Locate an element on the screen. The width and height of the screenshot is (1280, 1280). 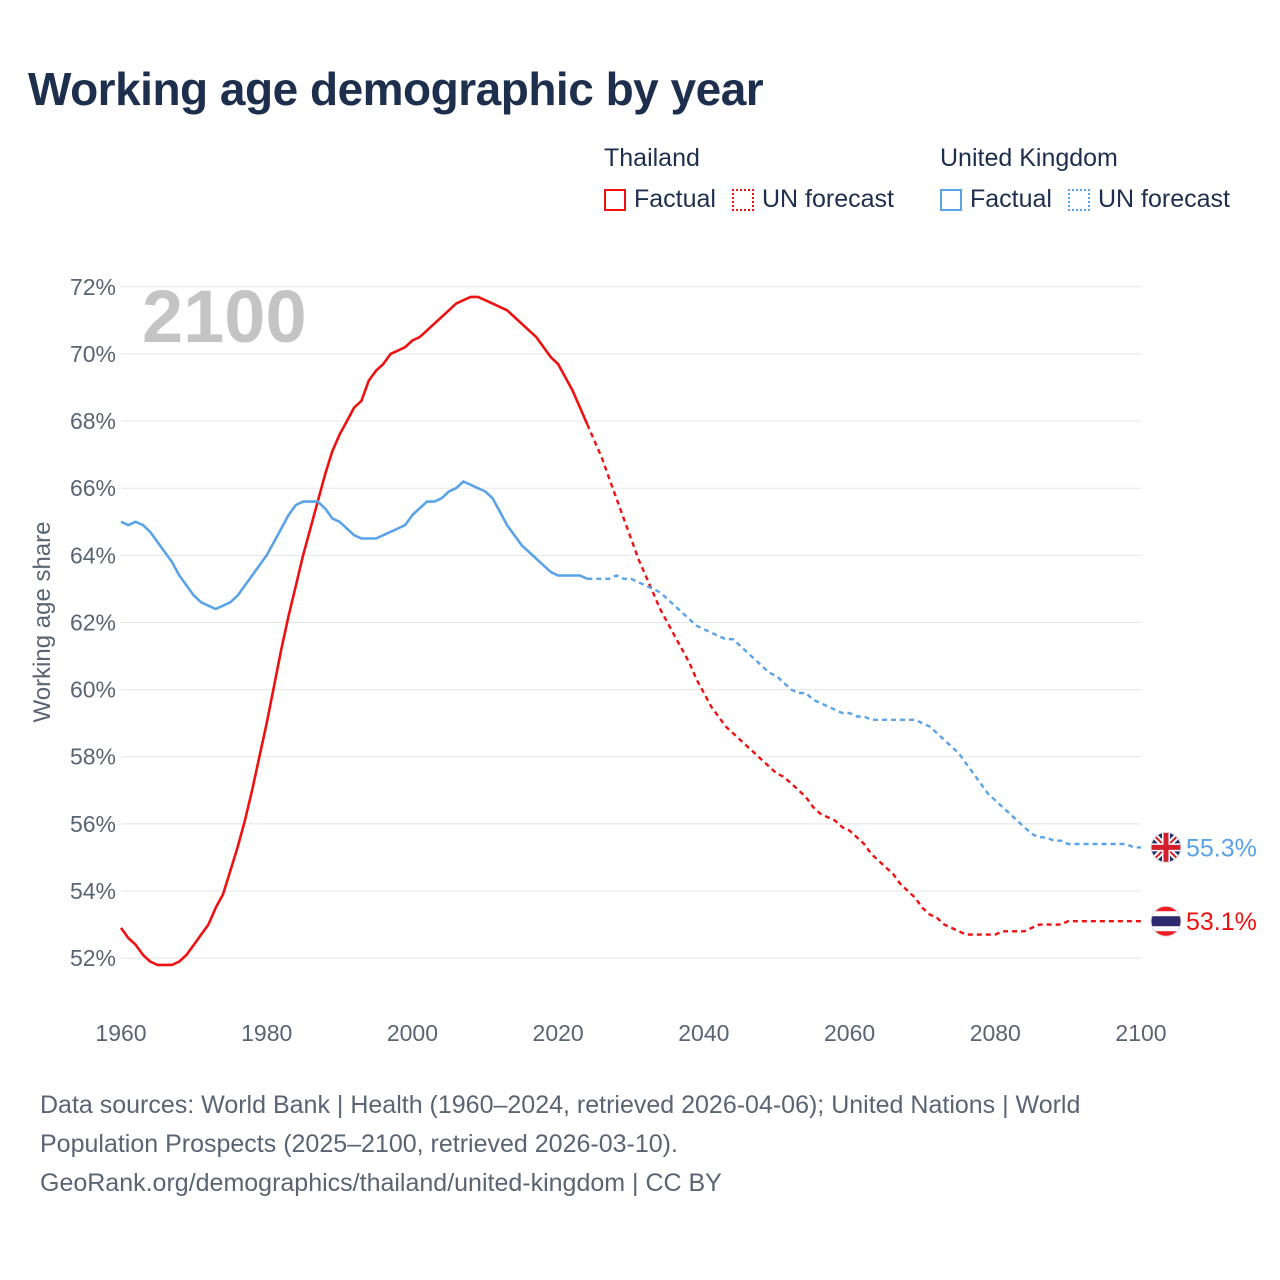
end-label-united-kingdom: 55.3% is located at coordinates (1221, 848).